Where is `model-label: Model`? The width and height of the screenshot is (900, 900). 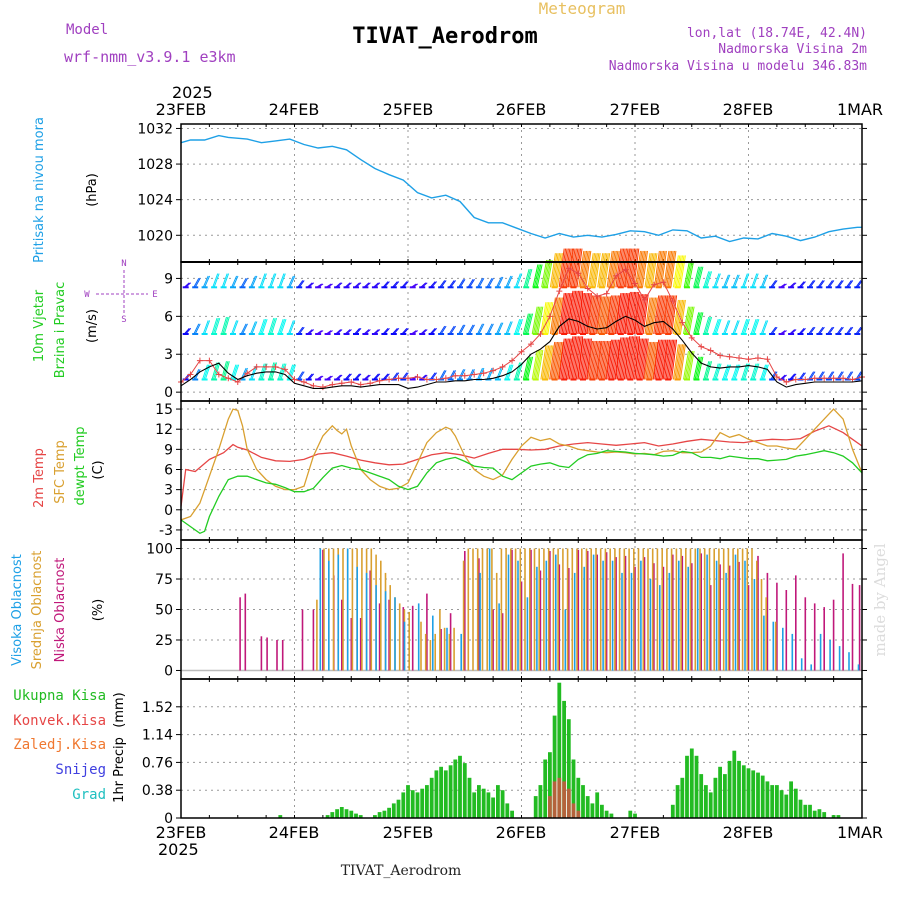
model-label: Model is located at coordinates (87, 30).